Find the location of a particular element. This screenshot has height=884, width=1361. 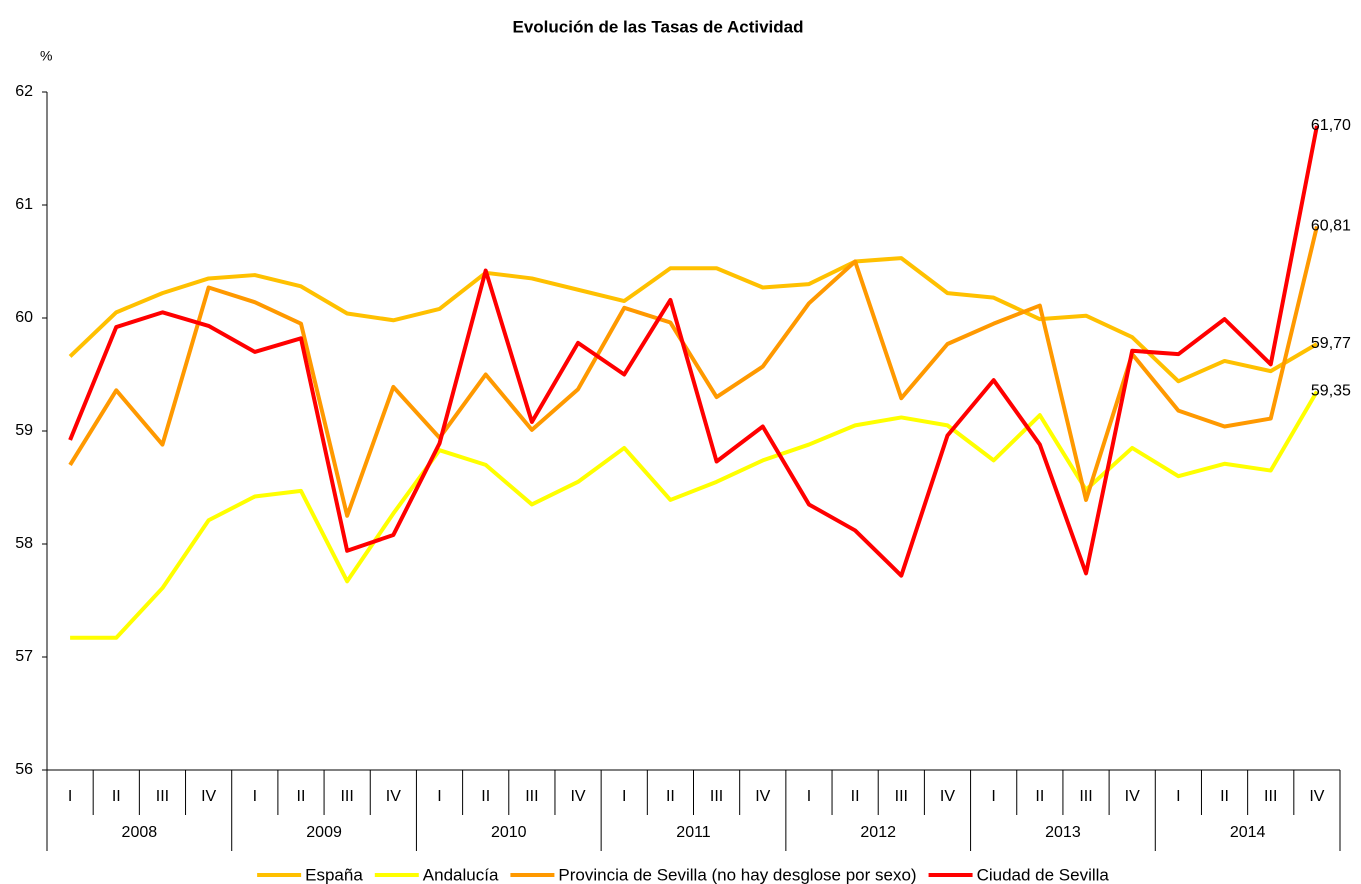

year-label: 2014 is located at coordinates (1248, 832).